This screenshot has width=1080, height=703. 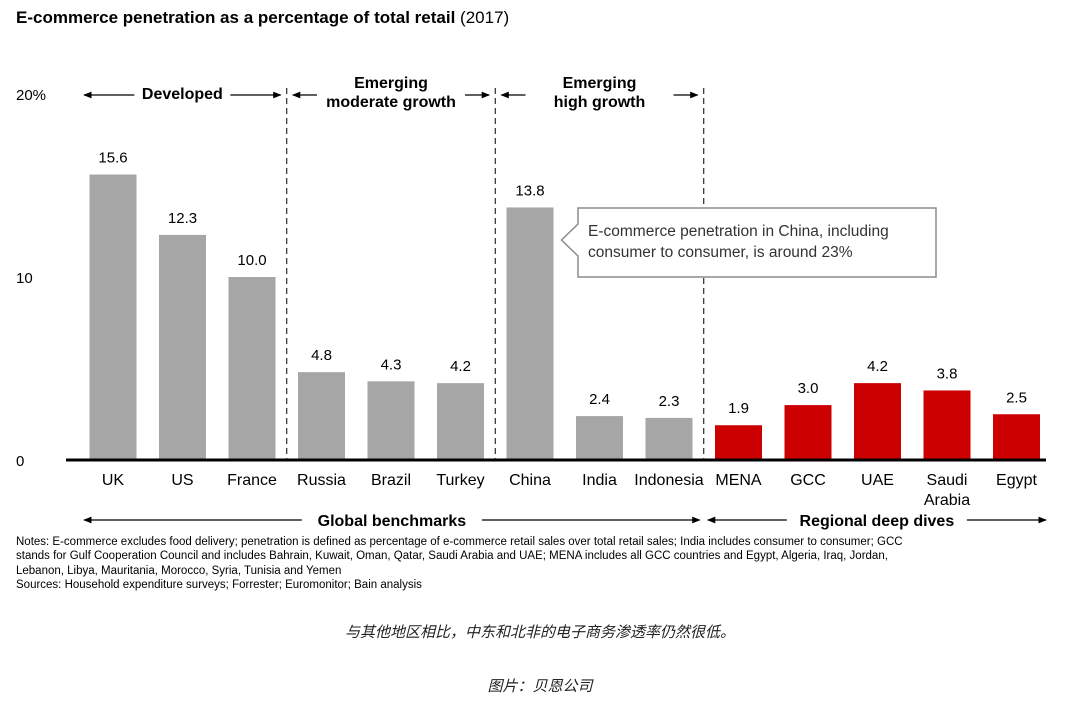 What do you see at coordinates (391, 364) in the screenshot?
I see `bar-value-label: 4.3` at bounding box center [391, 364].